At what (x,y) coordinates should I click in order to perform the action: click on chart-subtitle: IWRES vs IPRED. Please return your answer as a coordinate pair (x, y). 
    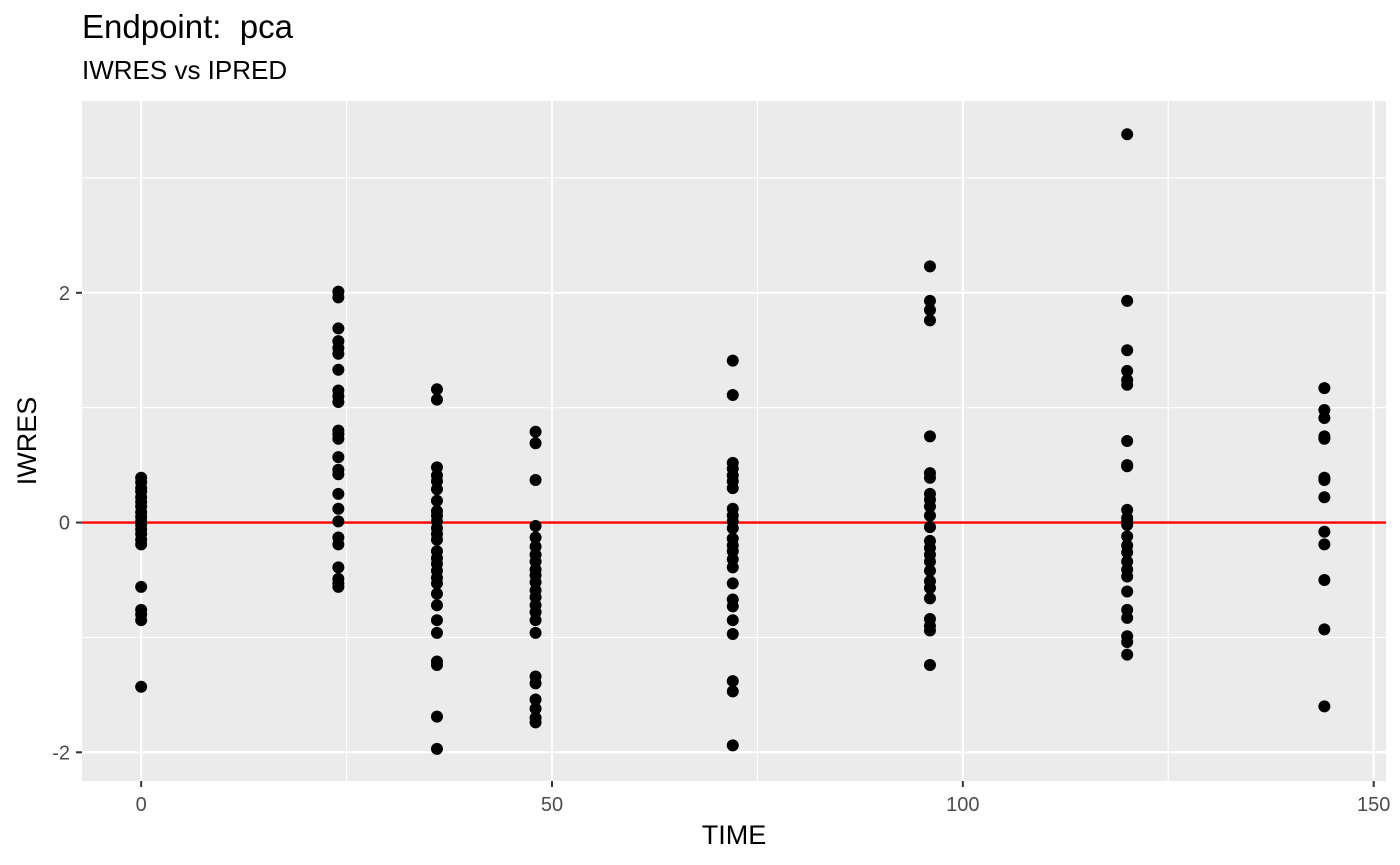
    Looking at the image, I should click on (185, 70).